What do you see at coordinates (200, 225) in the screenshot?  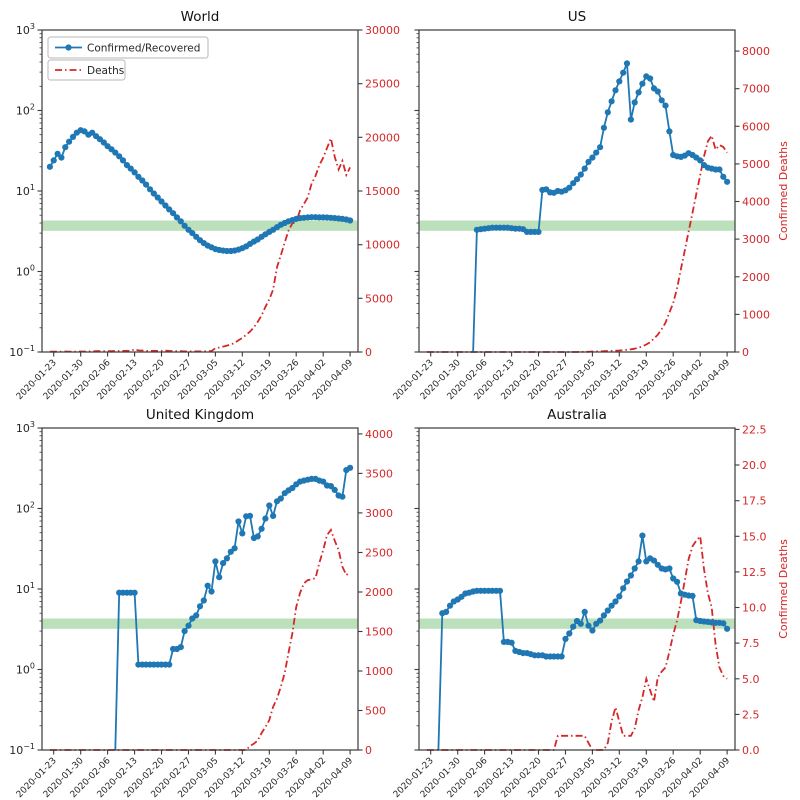 I see `reference-band` at bounding box center [200, 225].